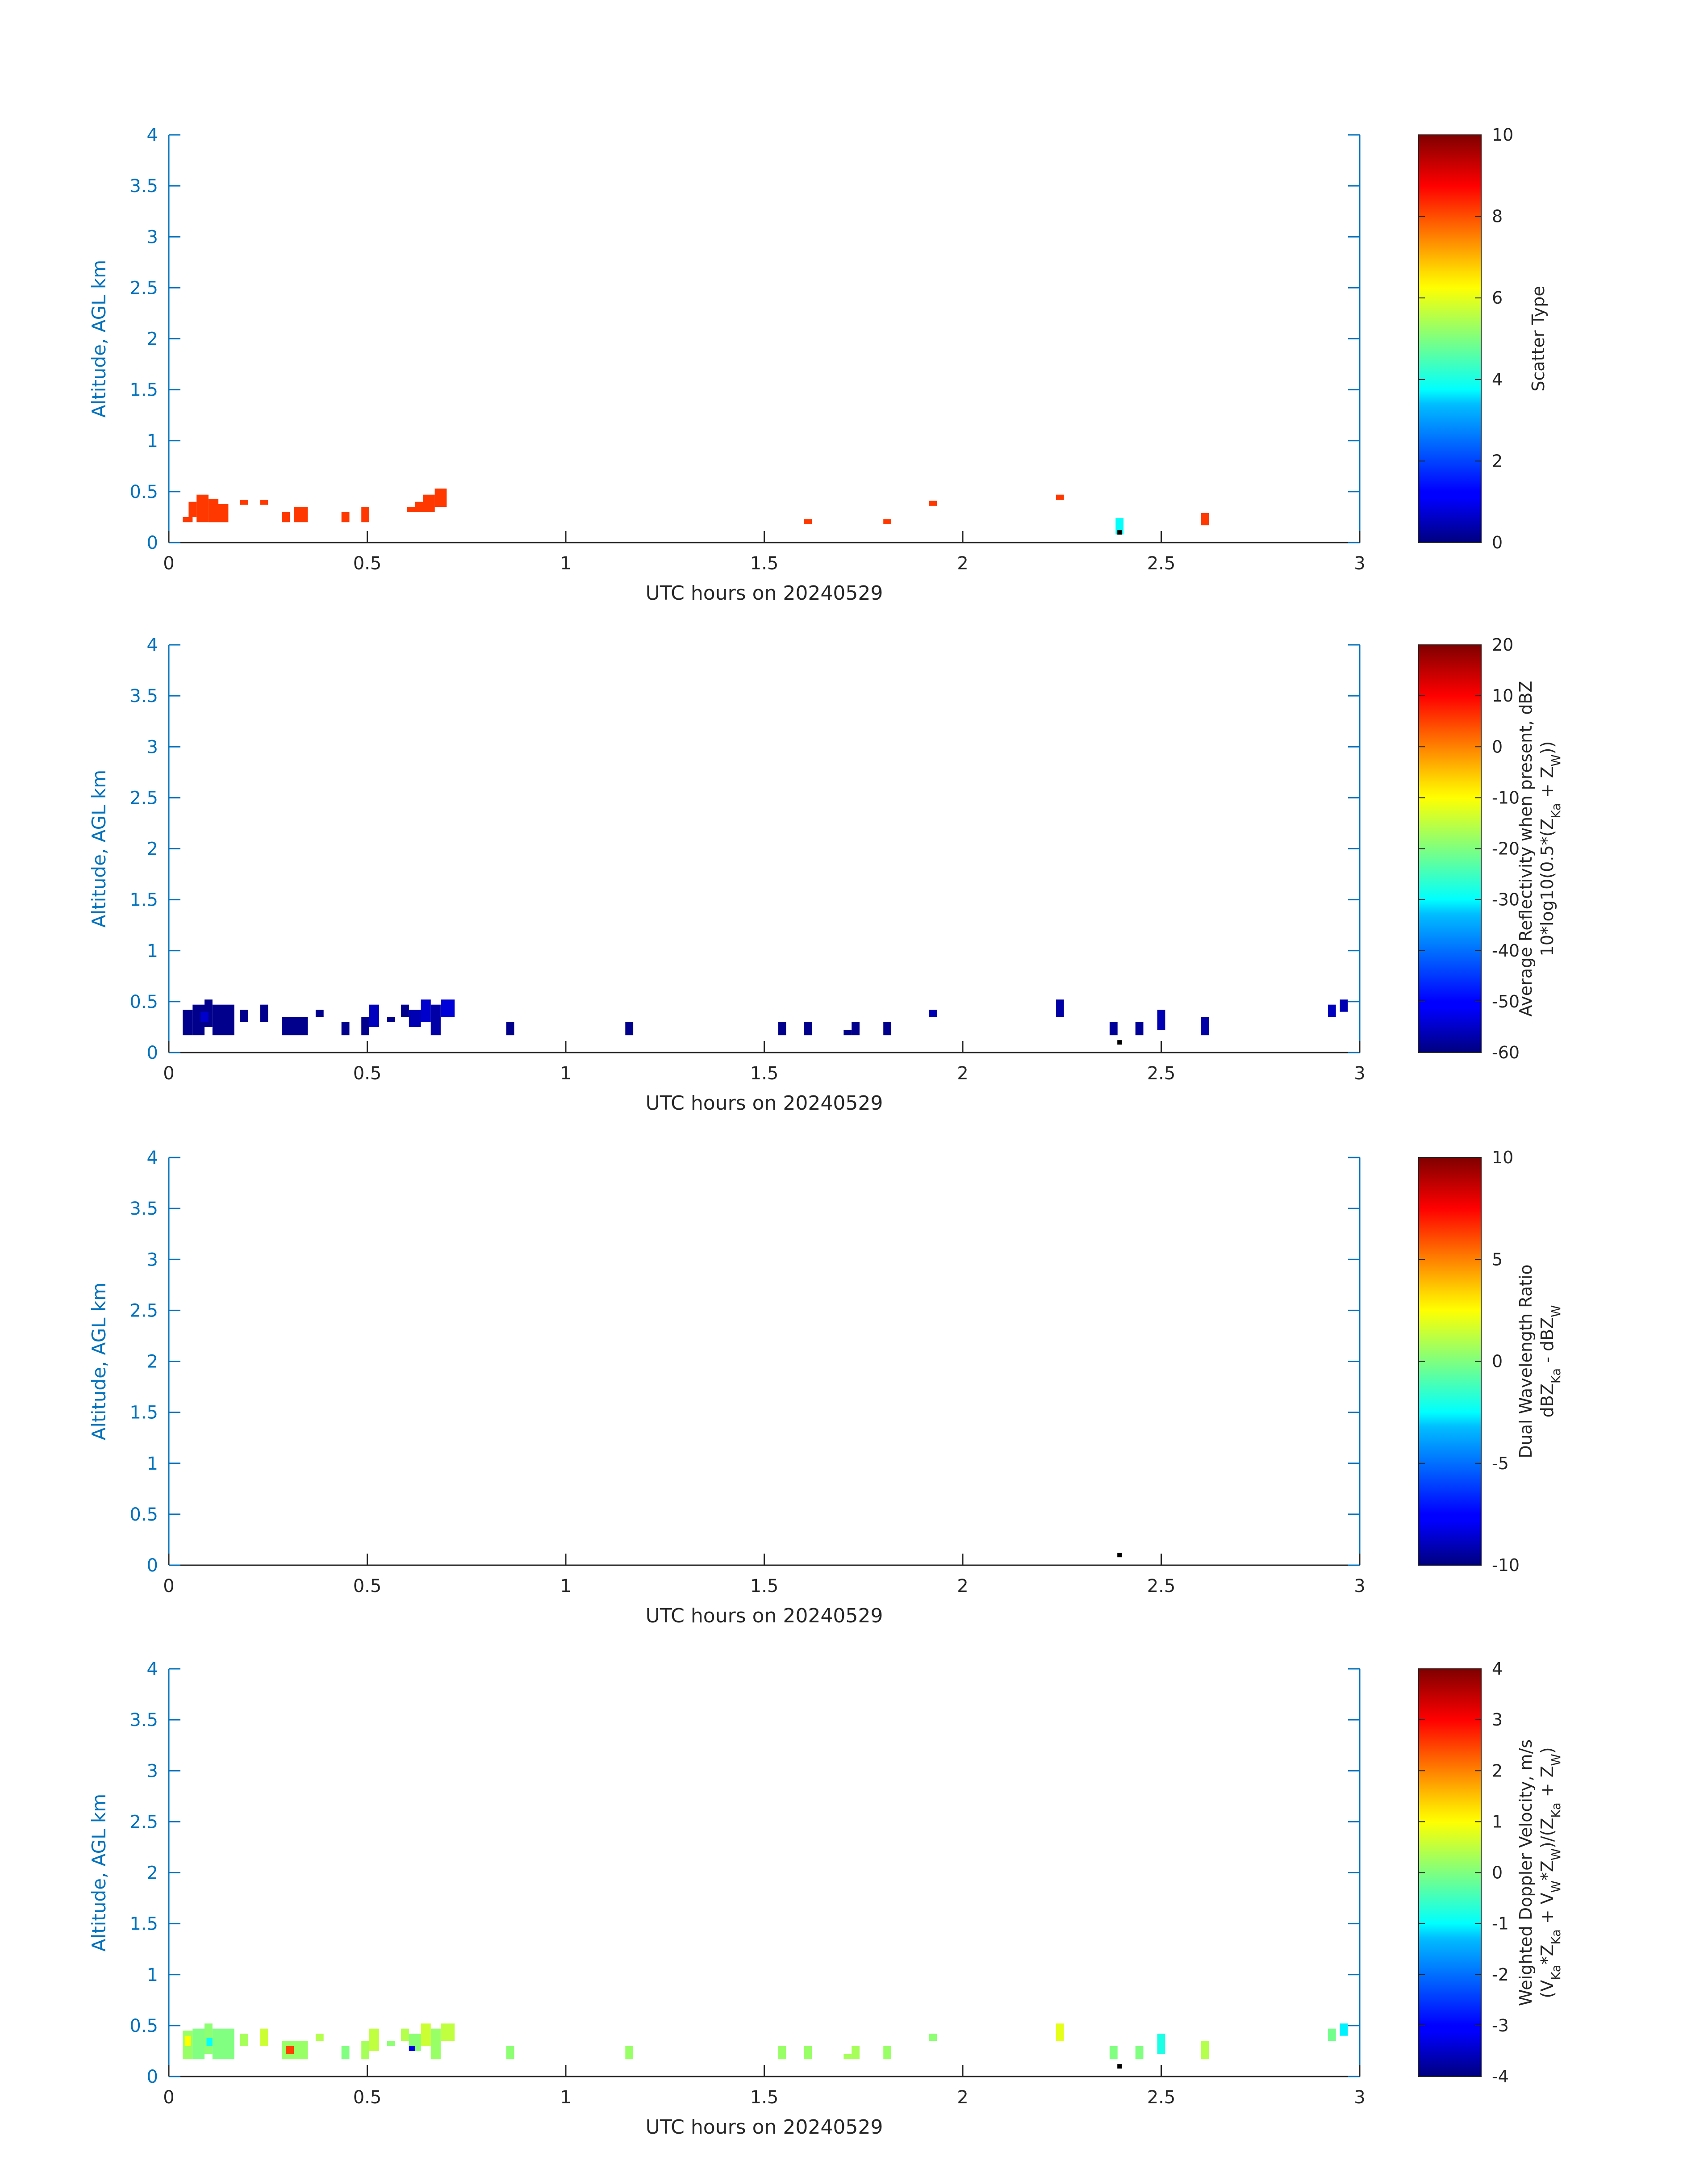  Describe the element at coordinates (1497, 1669) in the screenshot. I see `colorbar-tick-label: 4` at that location.